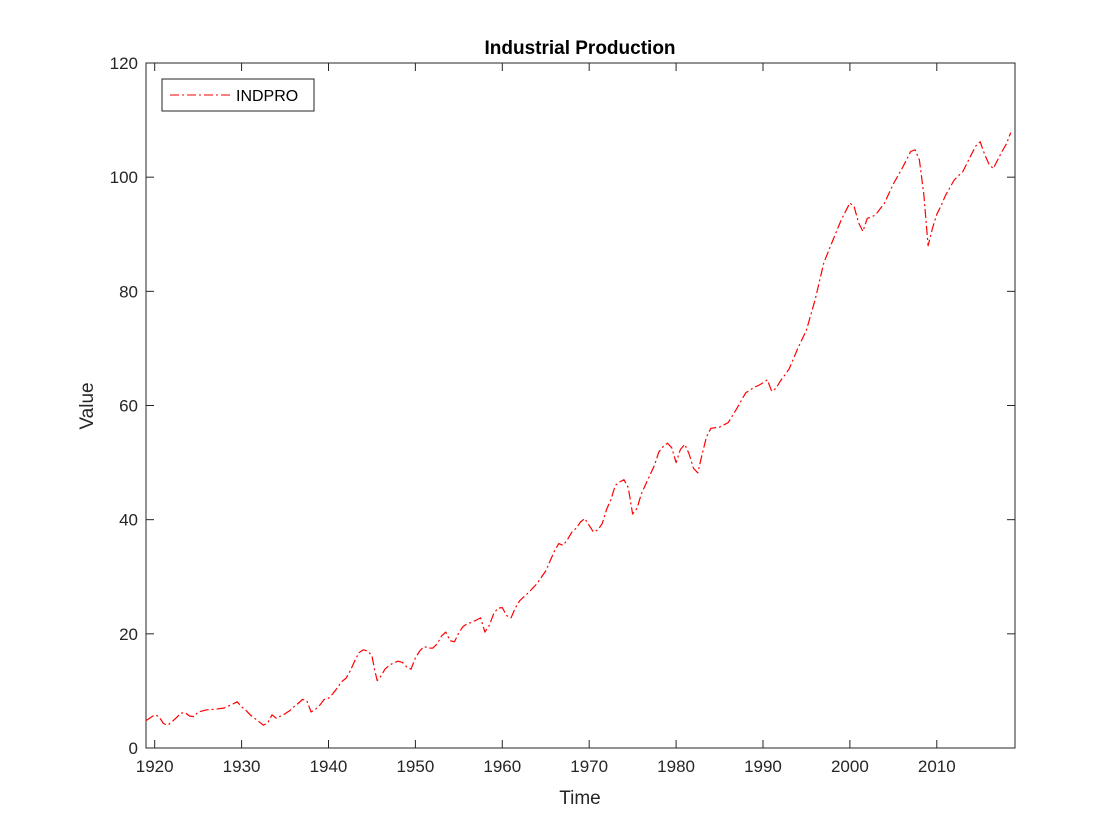 This screenshot has width=1120, height=840. Describe the element at coordinates (128, 291) in the screenshot. I see `y-tick-label: 80` at that location.